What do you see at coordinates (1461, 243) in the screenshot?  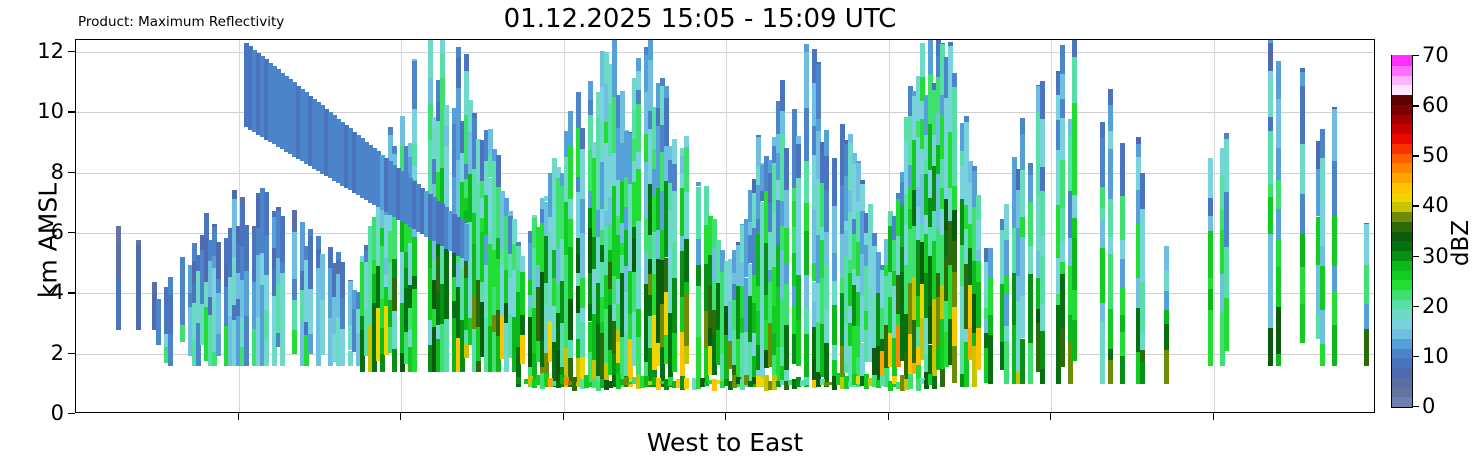 I see `colorbar-axis-label: dBZ` at bounding box center [1461, 243].